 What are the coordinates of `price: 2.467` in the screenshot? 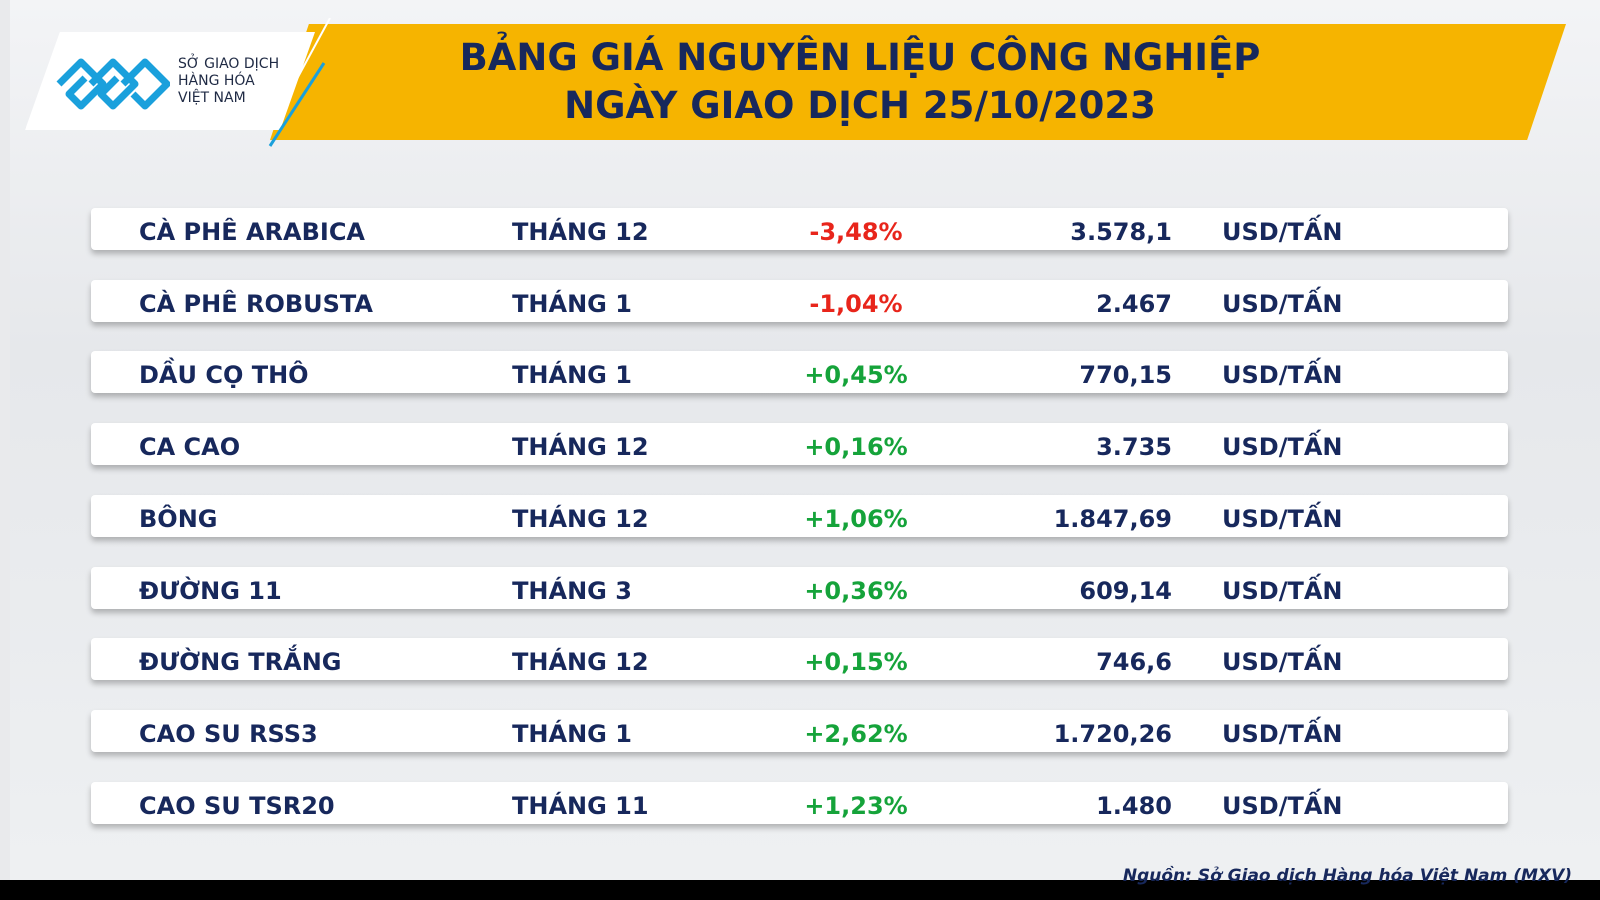 It's located at (1134, 303).